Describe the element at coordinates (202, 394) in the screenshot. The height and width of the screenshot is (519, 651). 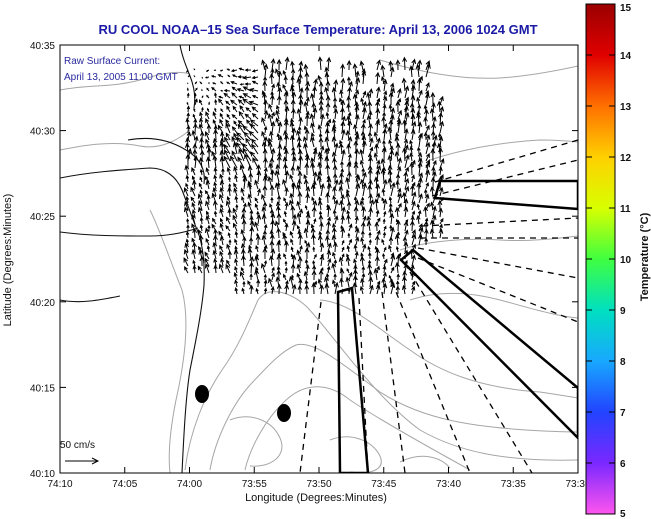
I see `buoy-marker` at that location.